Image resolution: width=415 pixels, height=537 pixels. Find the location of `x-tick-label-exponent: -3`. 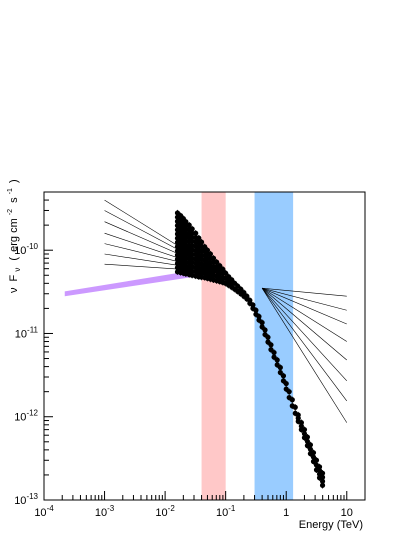

x-tick-label-exponent: -3 is located at coordinates (111, 508).